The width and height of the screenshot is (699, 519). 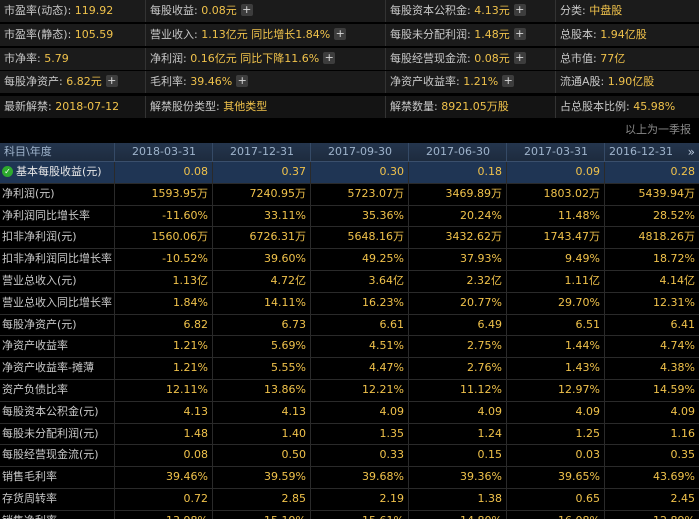 I want to click on row-label-text: 净资产收益率, so click(x=35, y=346).